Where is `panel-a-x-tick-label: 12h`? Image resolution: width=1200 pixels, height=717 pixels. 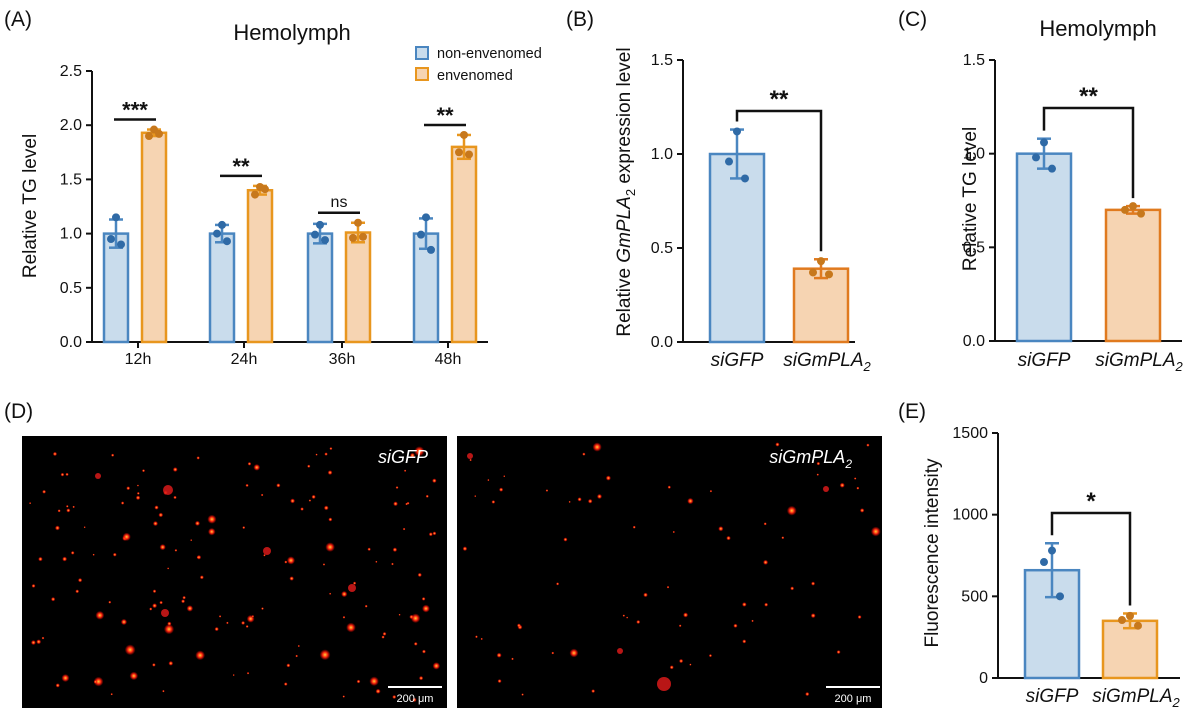 panel-a-x-tick-label: 12h is located at coordinates (138, 359).